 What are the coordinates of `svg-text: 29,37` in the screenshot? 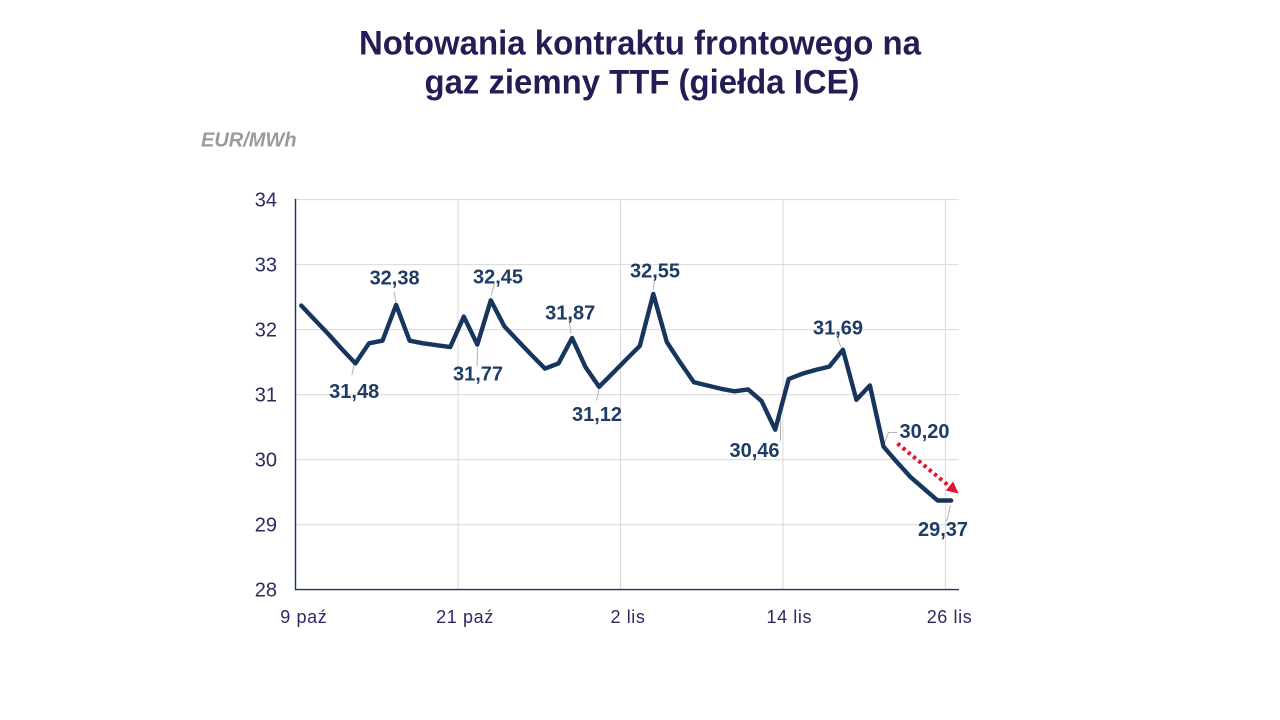 It's located at (943, 530).